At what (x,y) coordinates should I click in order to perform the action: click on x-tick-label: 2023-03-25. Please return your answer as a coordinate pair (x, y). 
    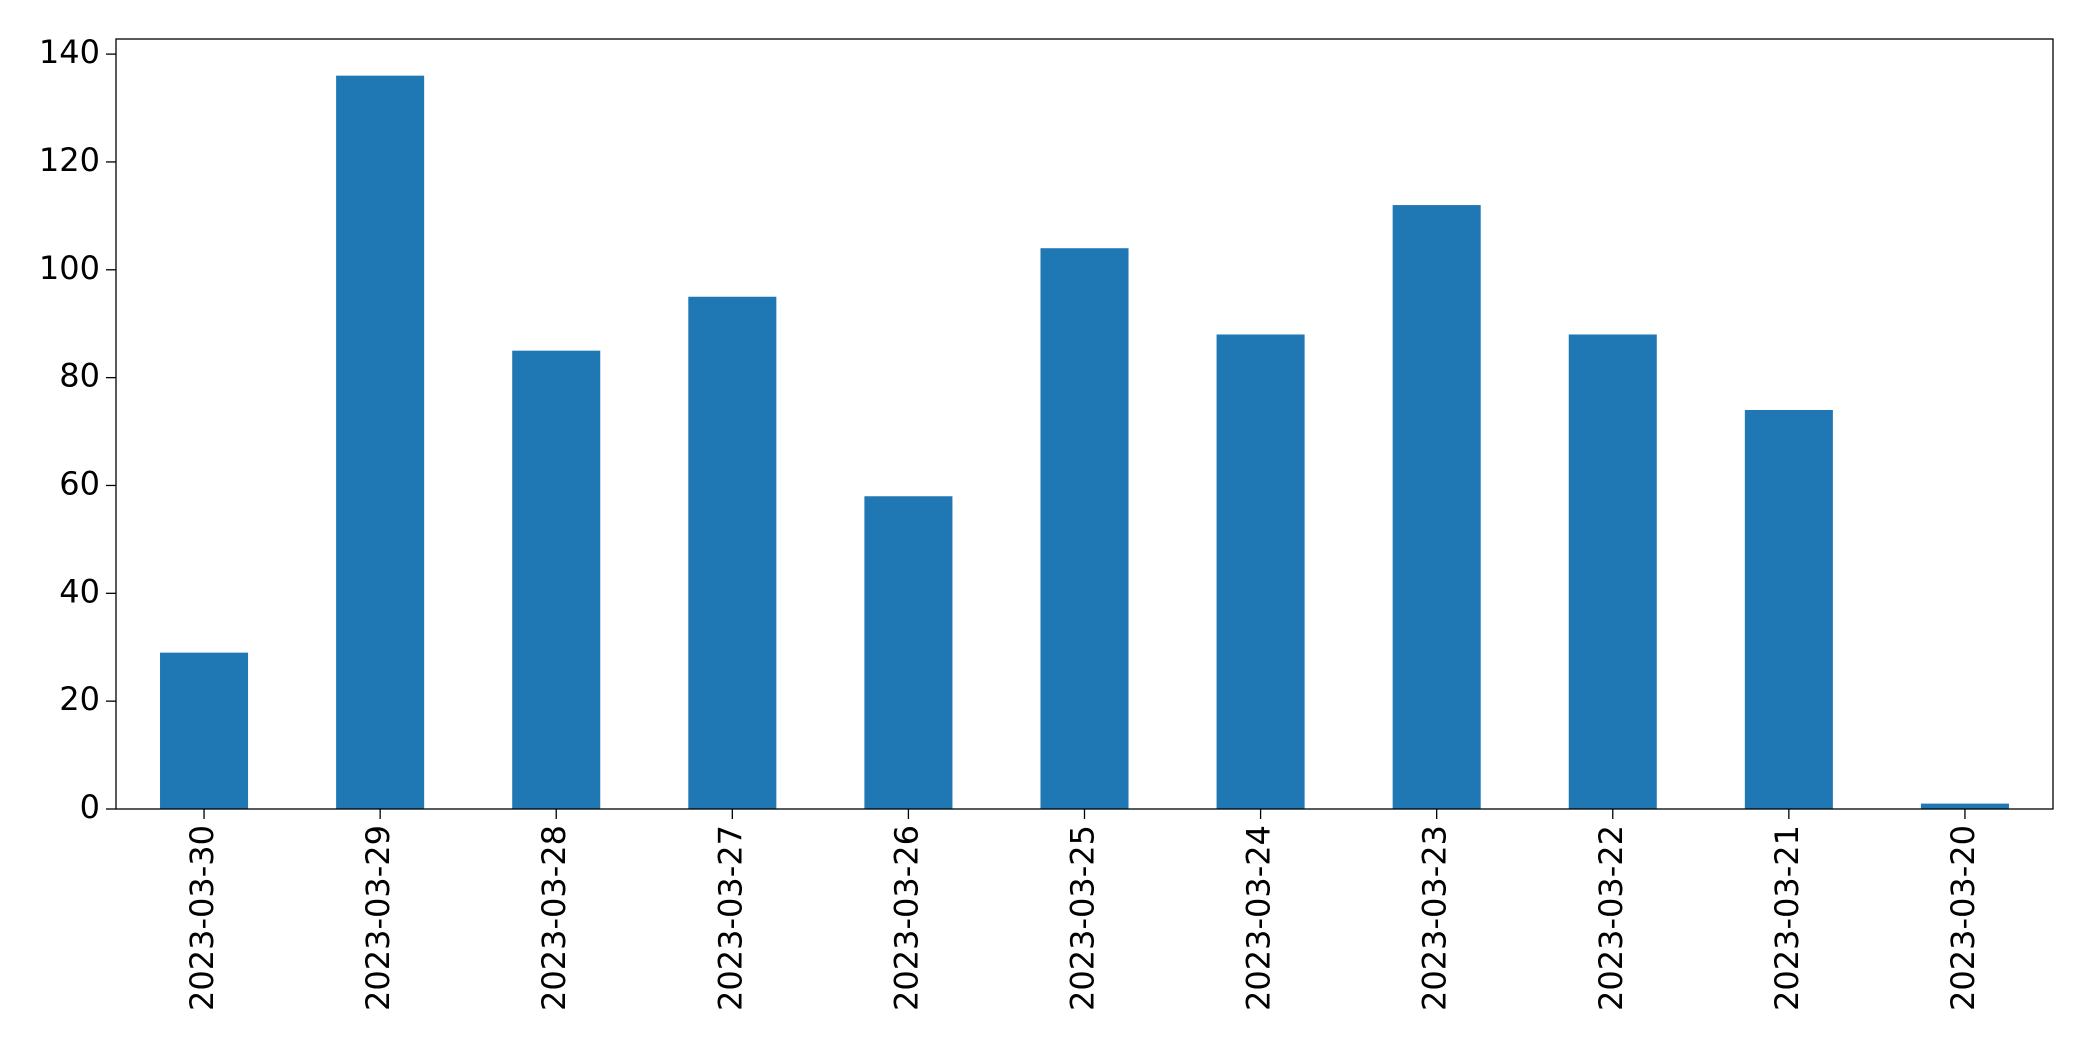
    Looking at the image, I should click on (1083, 918).